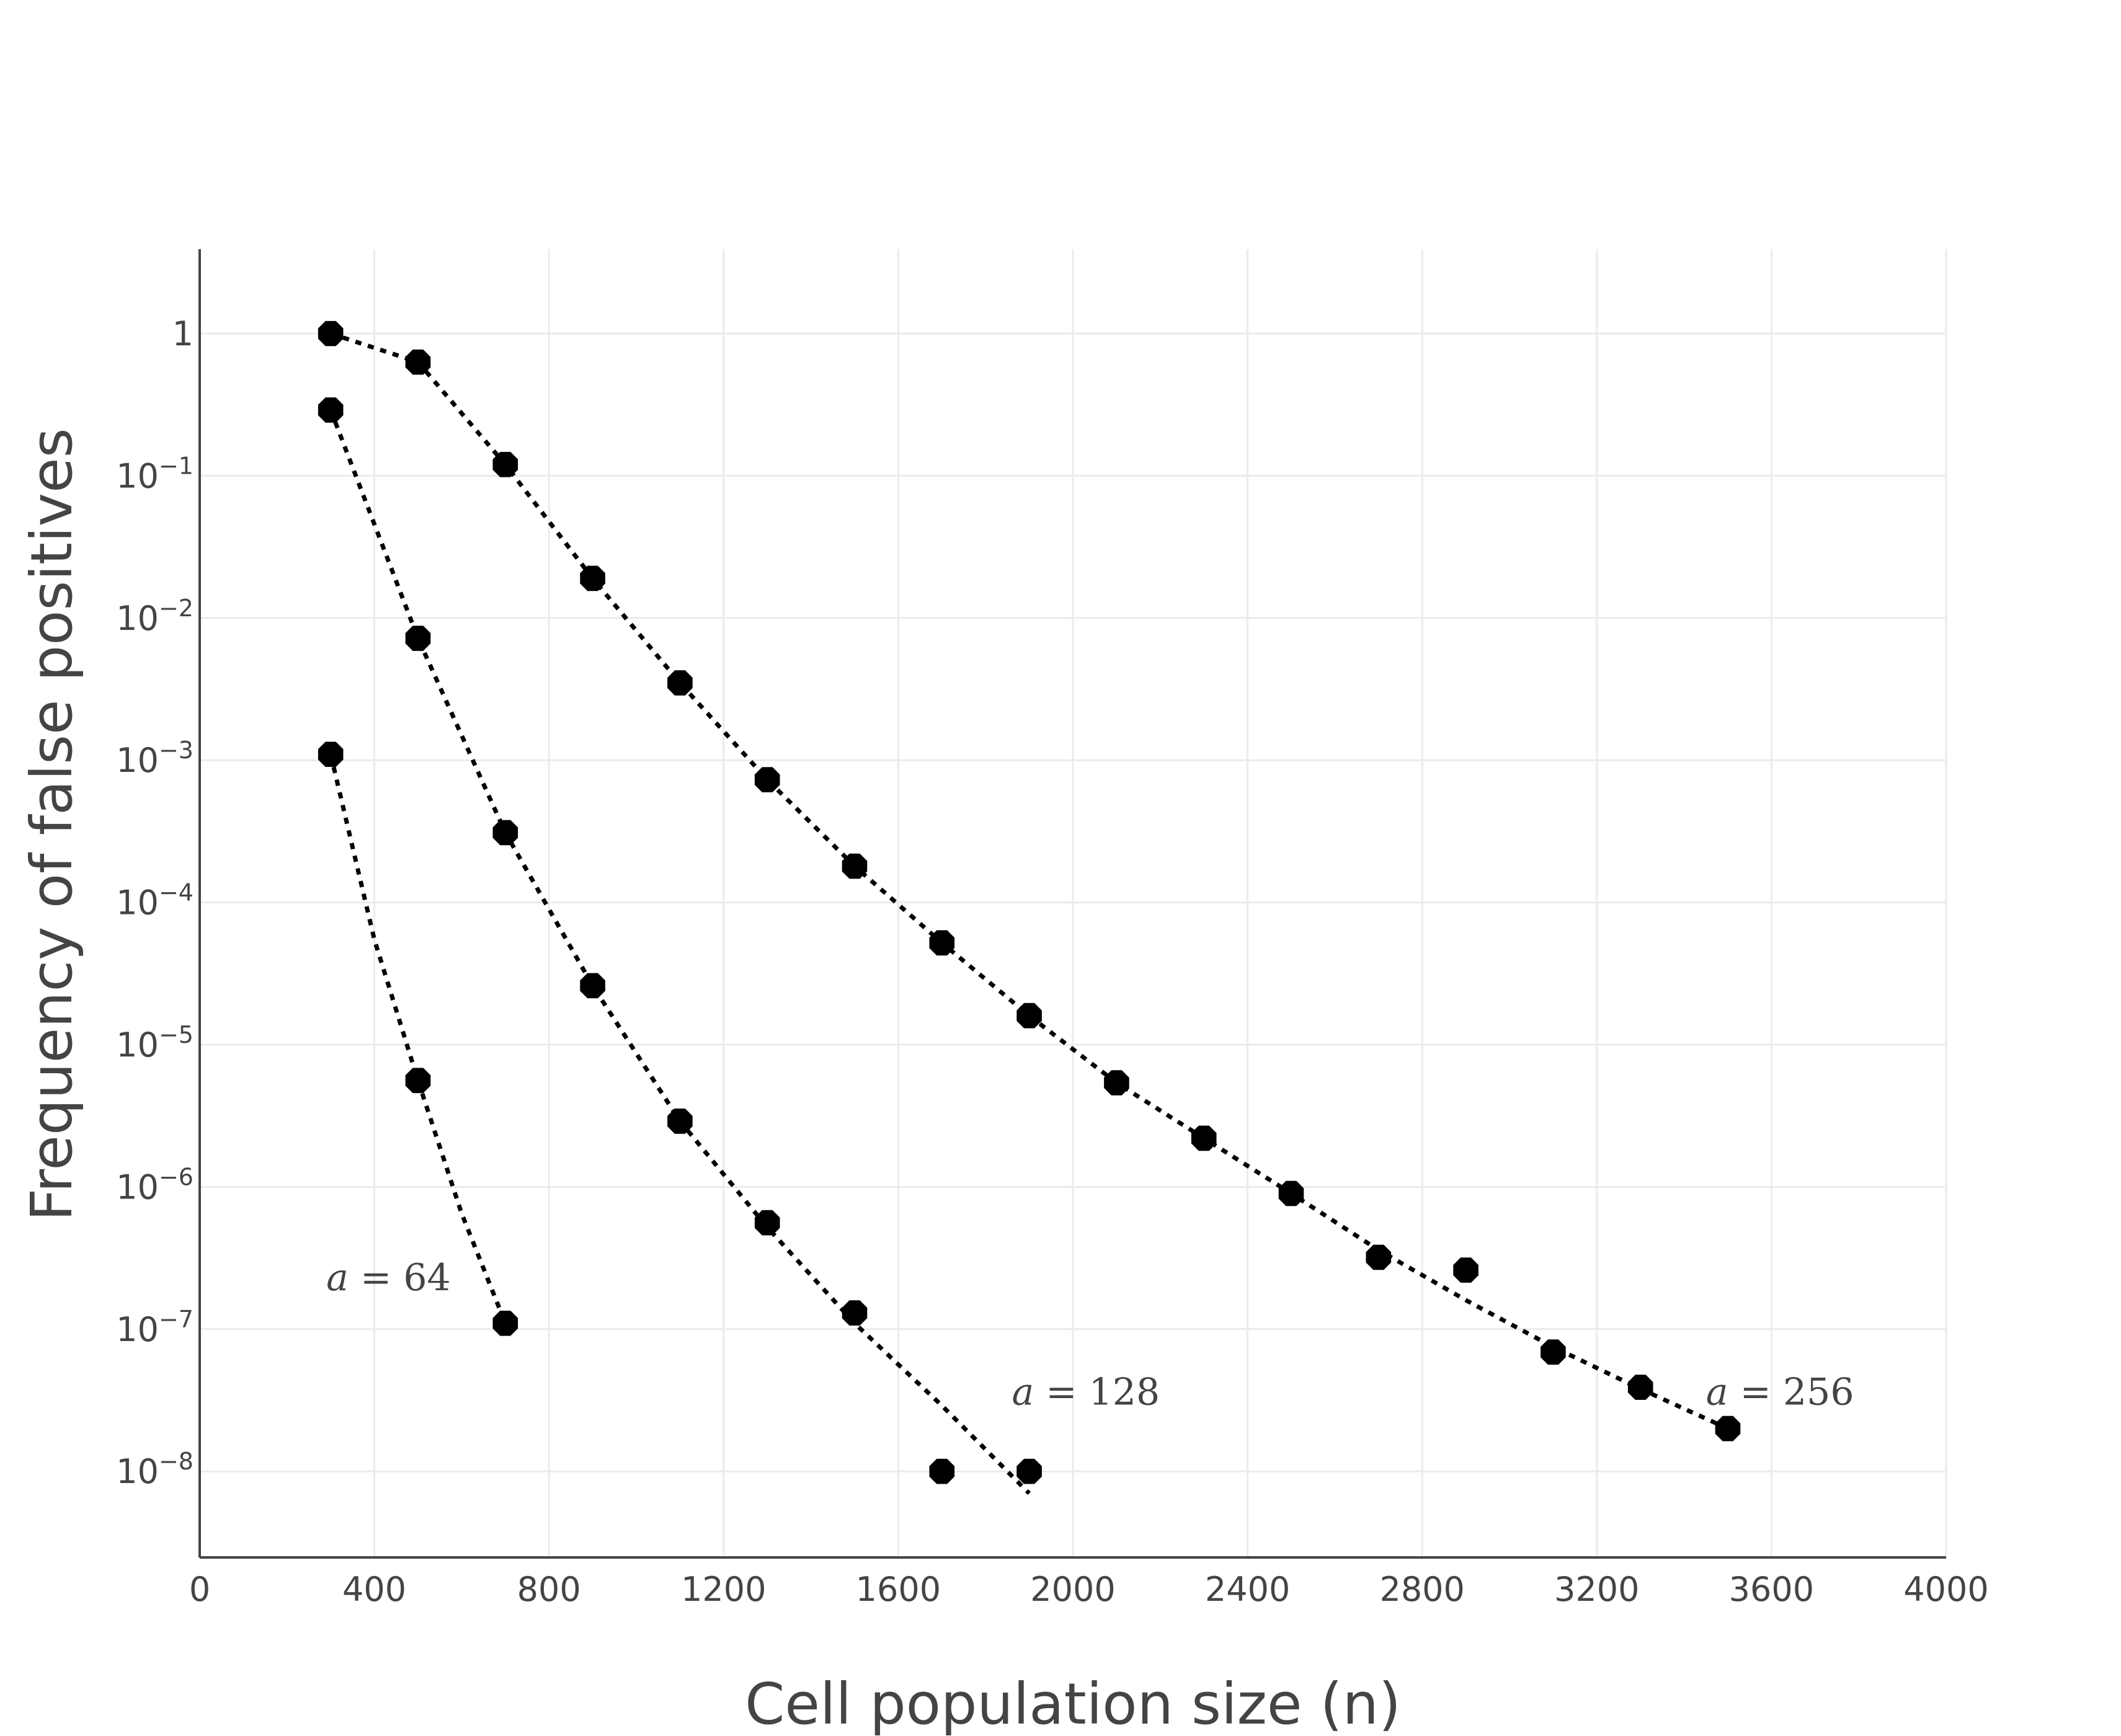 The image size is (2121, 1736). Describe the element at coordinates (1086, 1392) in the screenshot. I see `series-annotation: a = 128` at that location.